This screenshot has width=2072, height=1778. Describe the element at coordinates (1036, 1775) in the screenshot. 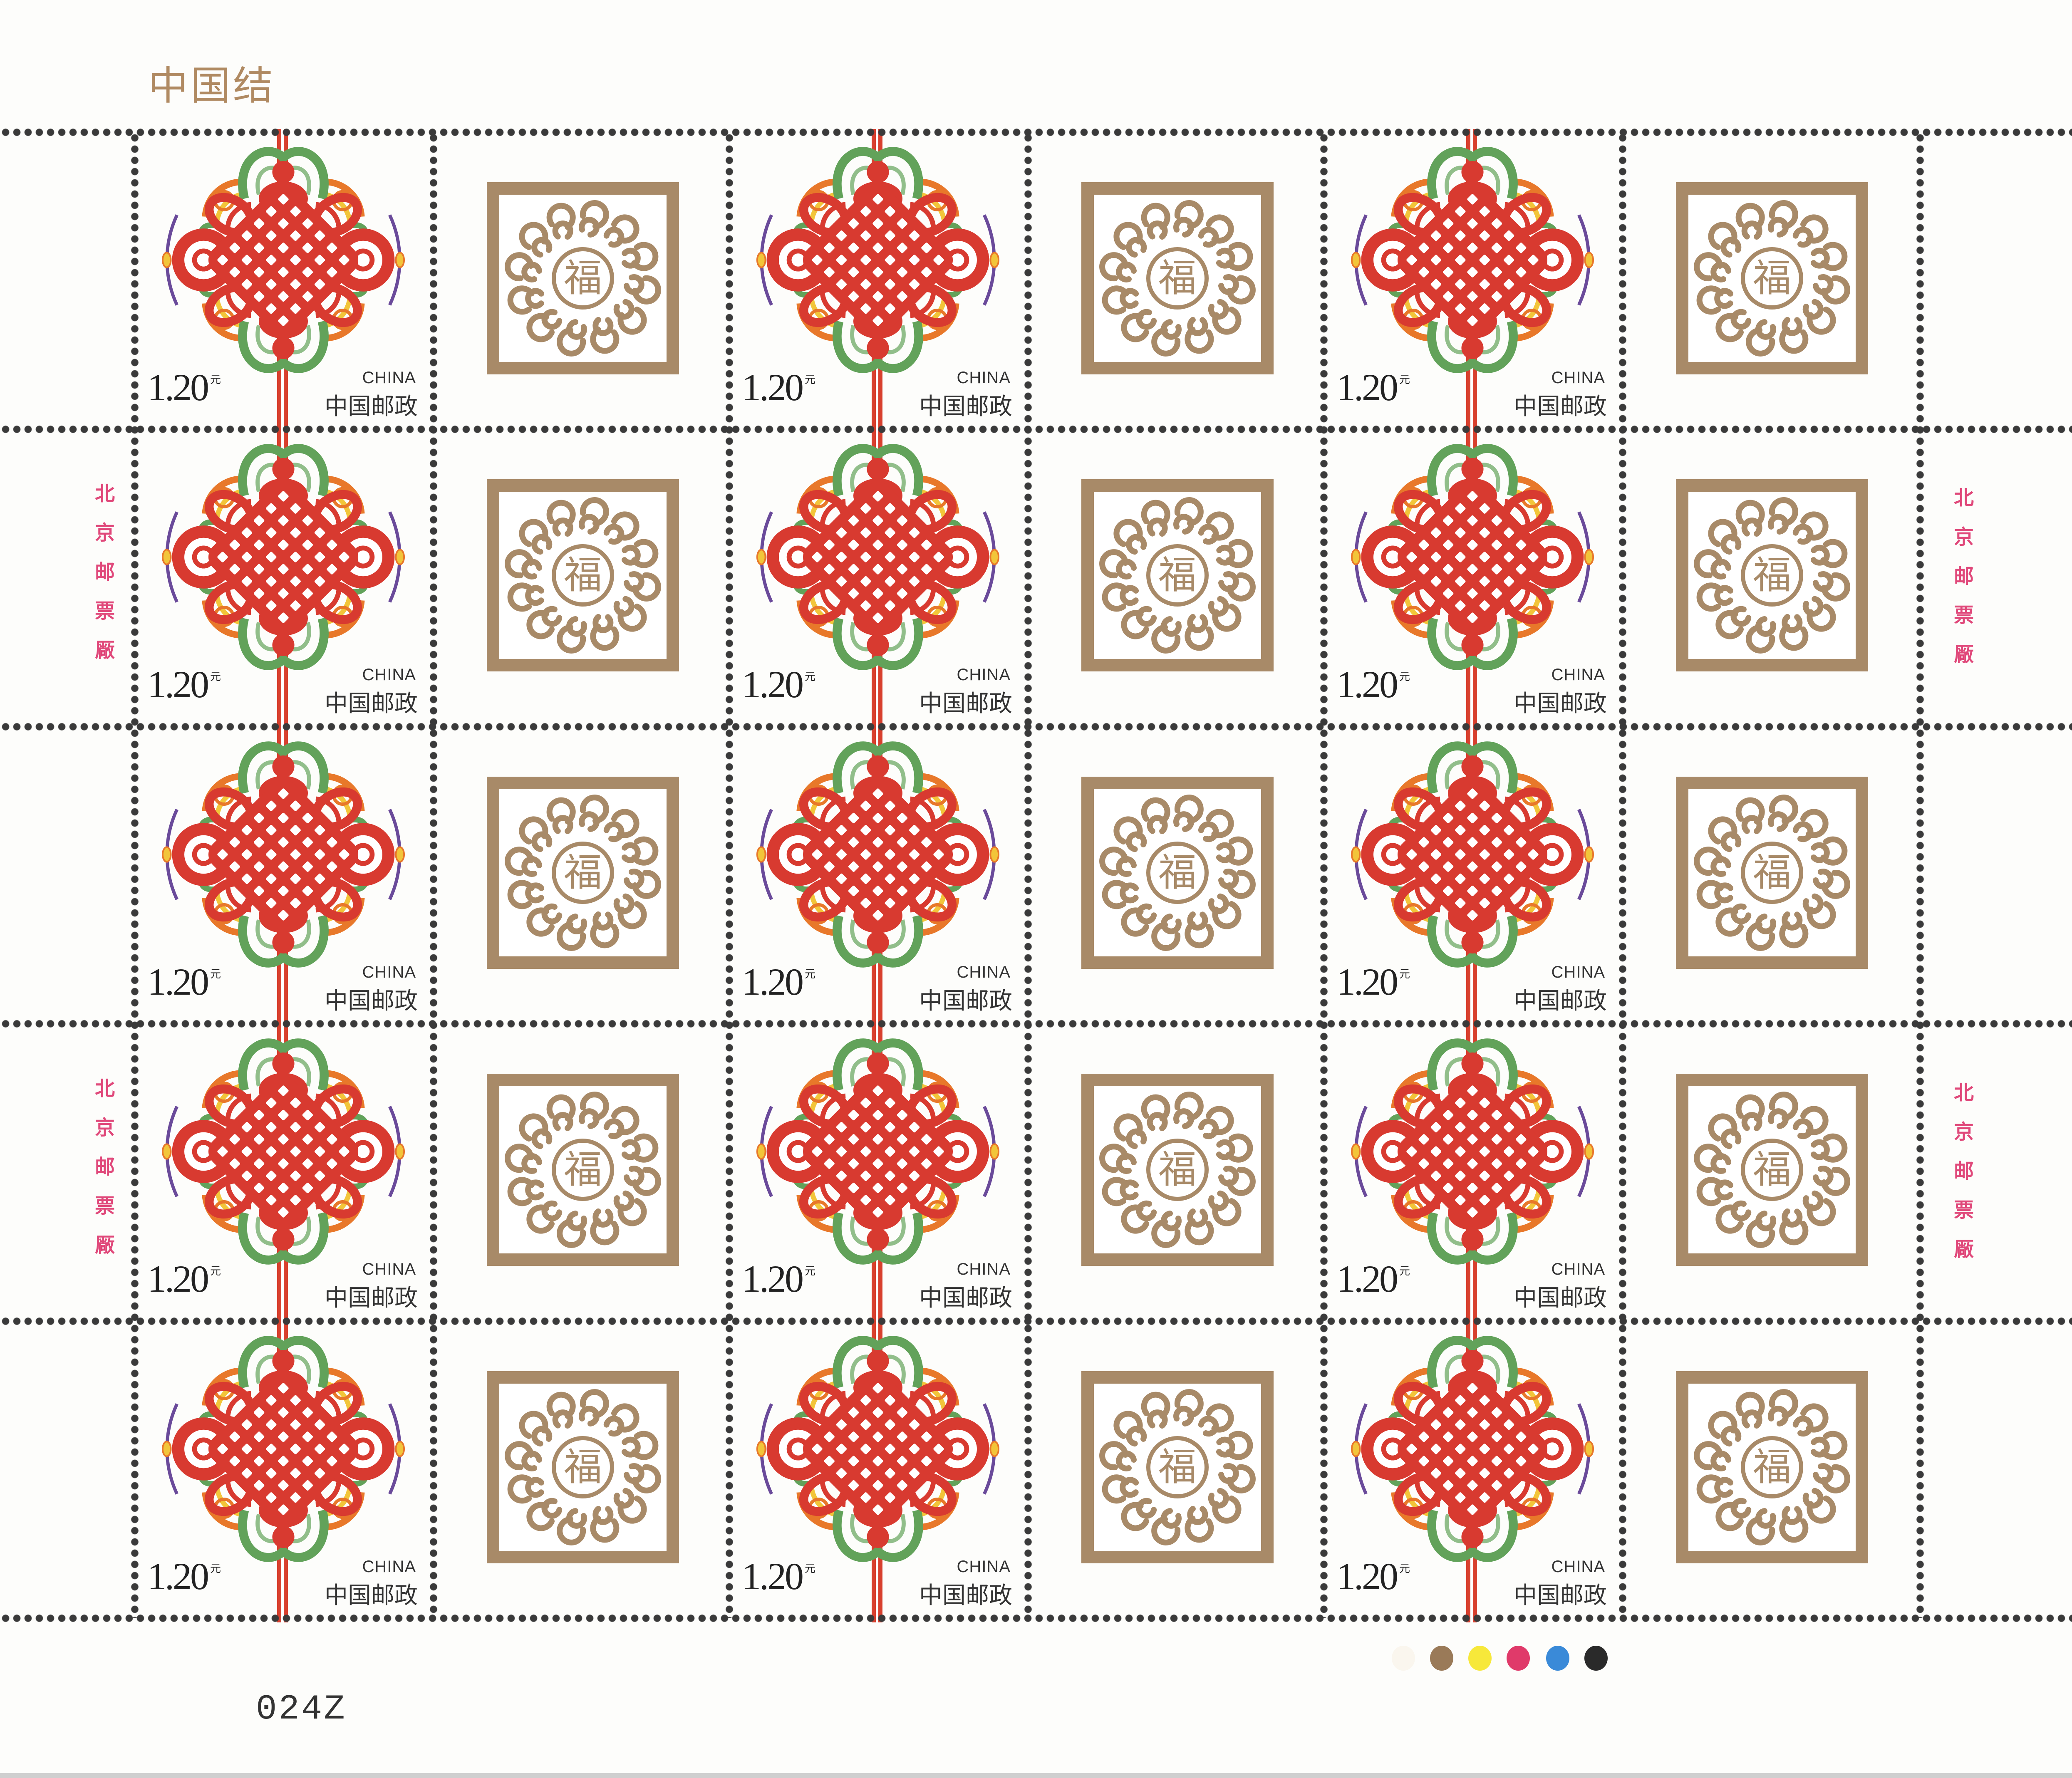

I see `sheet-edge` at that location.